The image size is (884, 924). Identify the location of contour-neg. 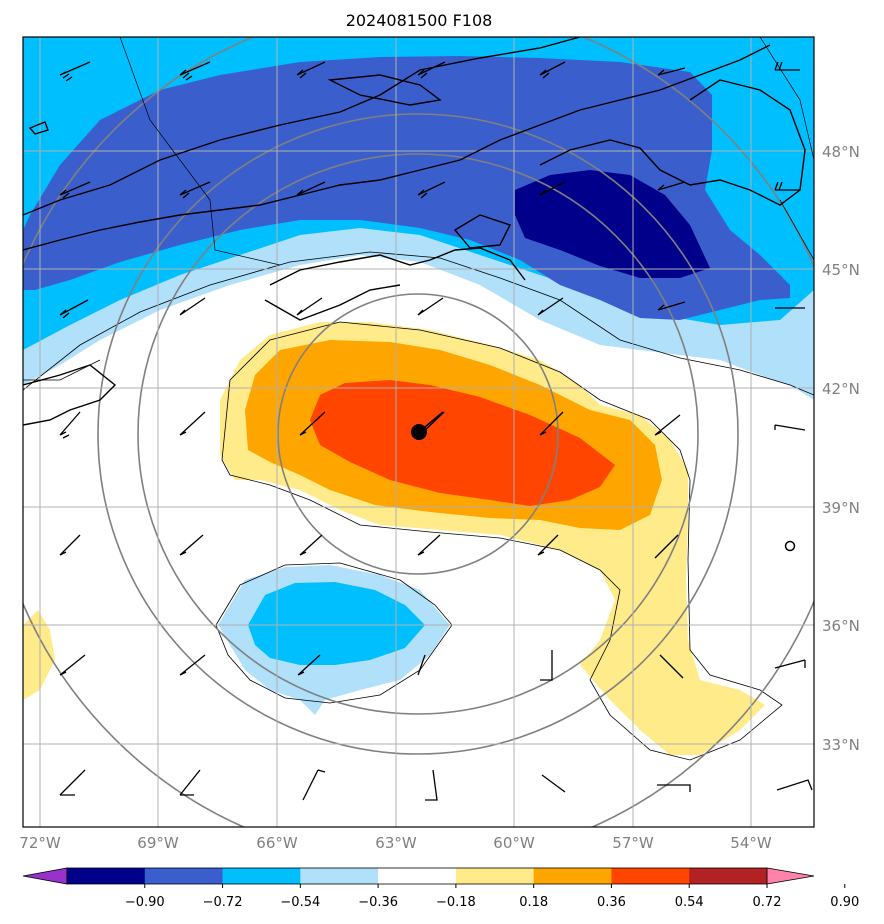
(418, 323).